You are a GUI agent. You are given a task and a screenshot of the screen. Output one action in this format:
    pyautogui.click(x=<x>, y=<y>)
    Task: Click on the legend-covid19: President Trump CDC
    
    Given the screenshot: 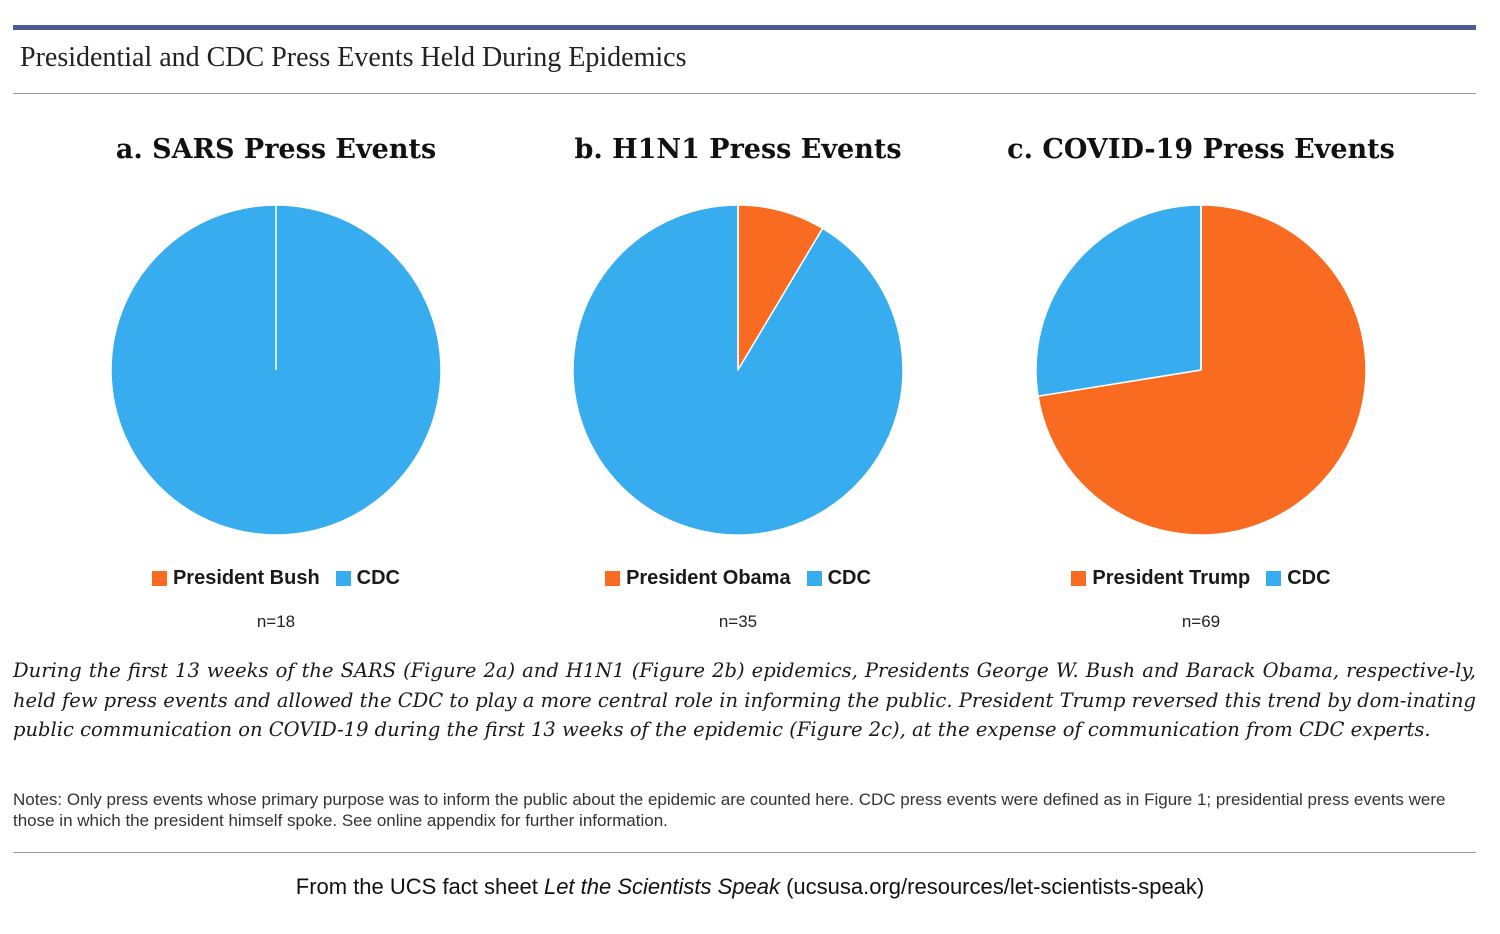 What is the action you would take?
    pyautogui.click(x=1201, y=578)
    